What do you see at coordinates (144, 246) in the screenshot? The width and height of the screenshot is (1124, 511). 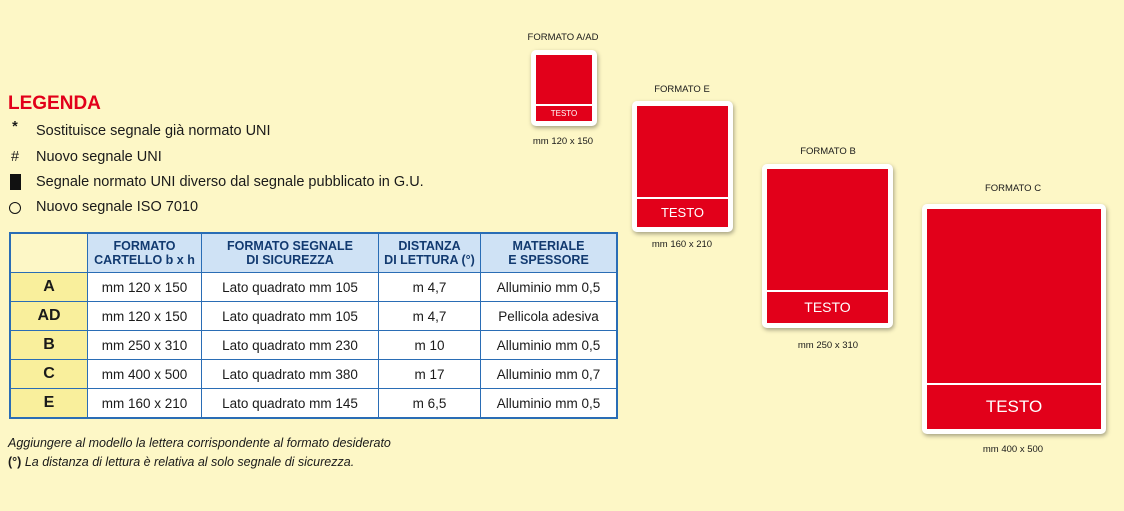 I see `header-text: FORMATO` at bounding box center [144, 246].